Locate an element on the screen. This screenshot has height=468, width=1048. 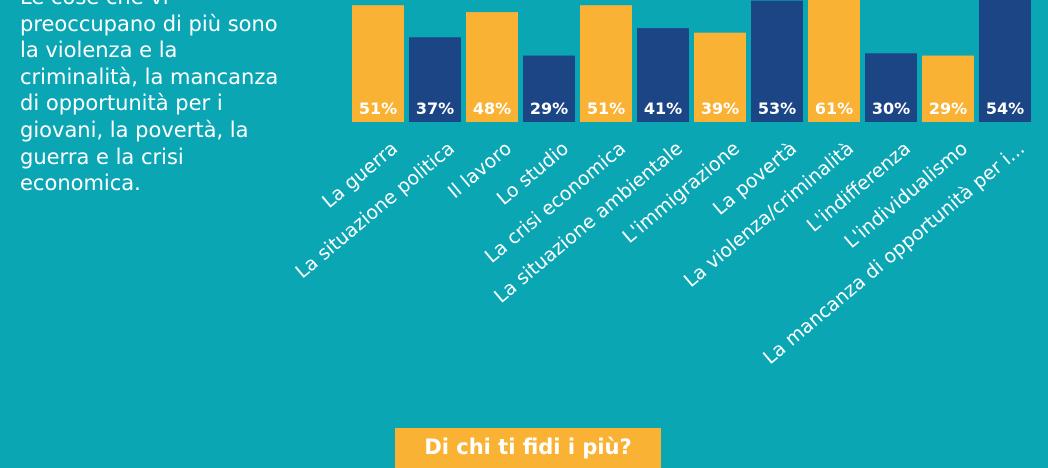
intro-line: di opportunità per i is located at coordinates (121, 103).